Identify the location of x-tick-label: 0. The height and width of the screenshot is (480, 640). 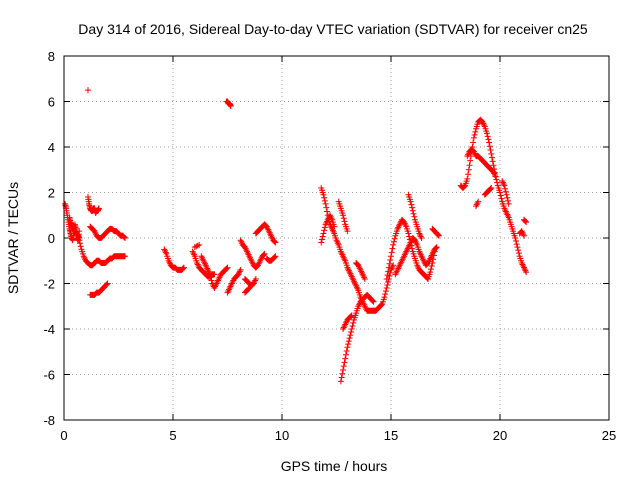
(63, 435).